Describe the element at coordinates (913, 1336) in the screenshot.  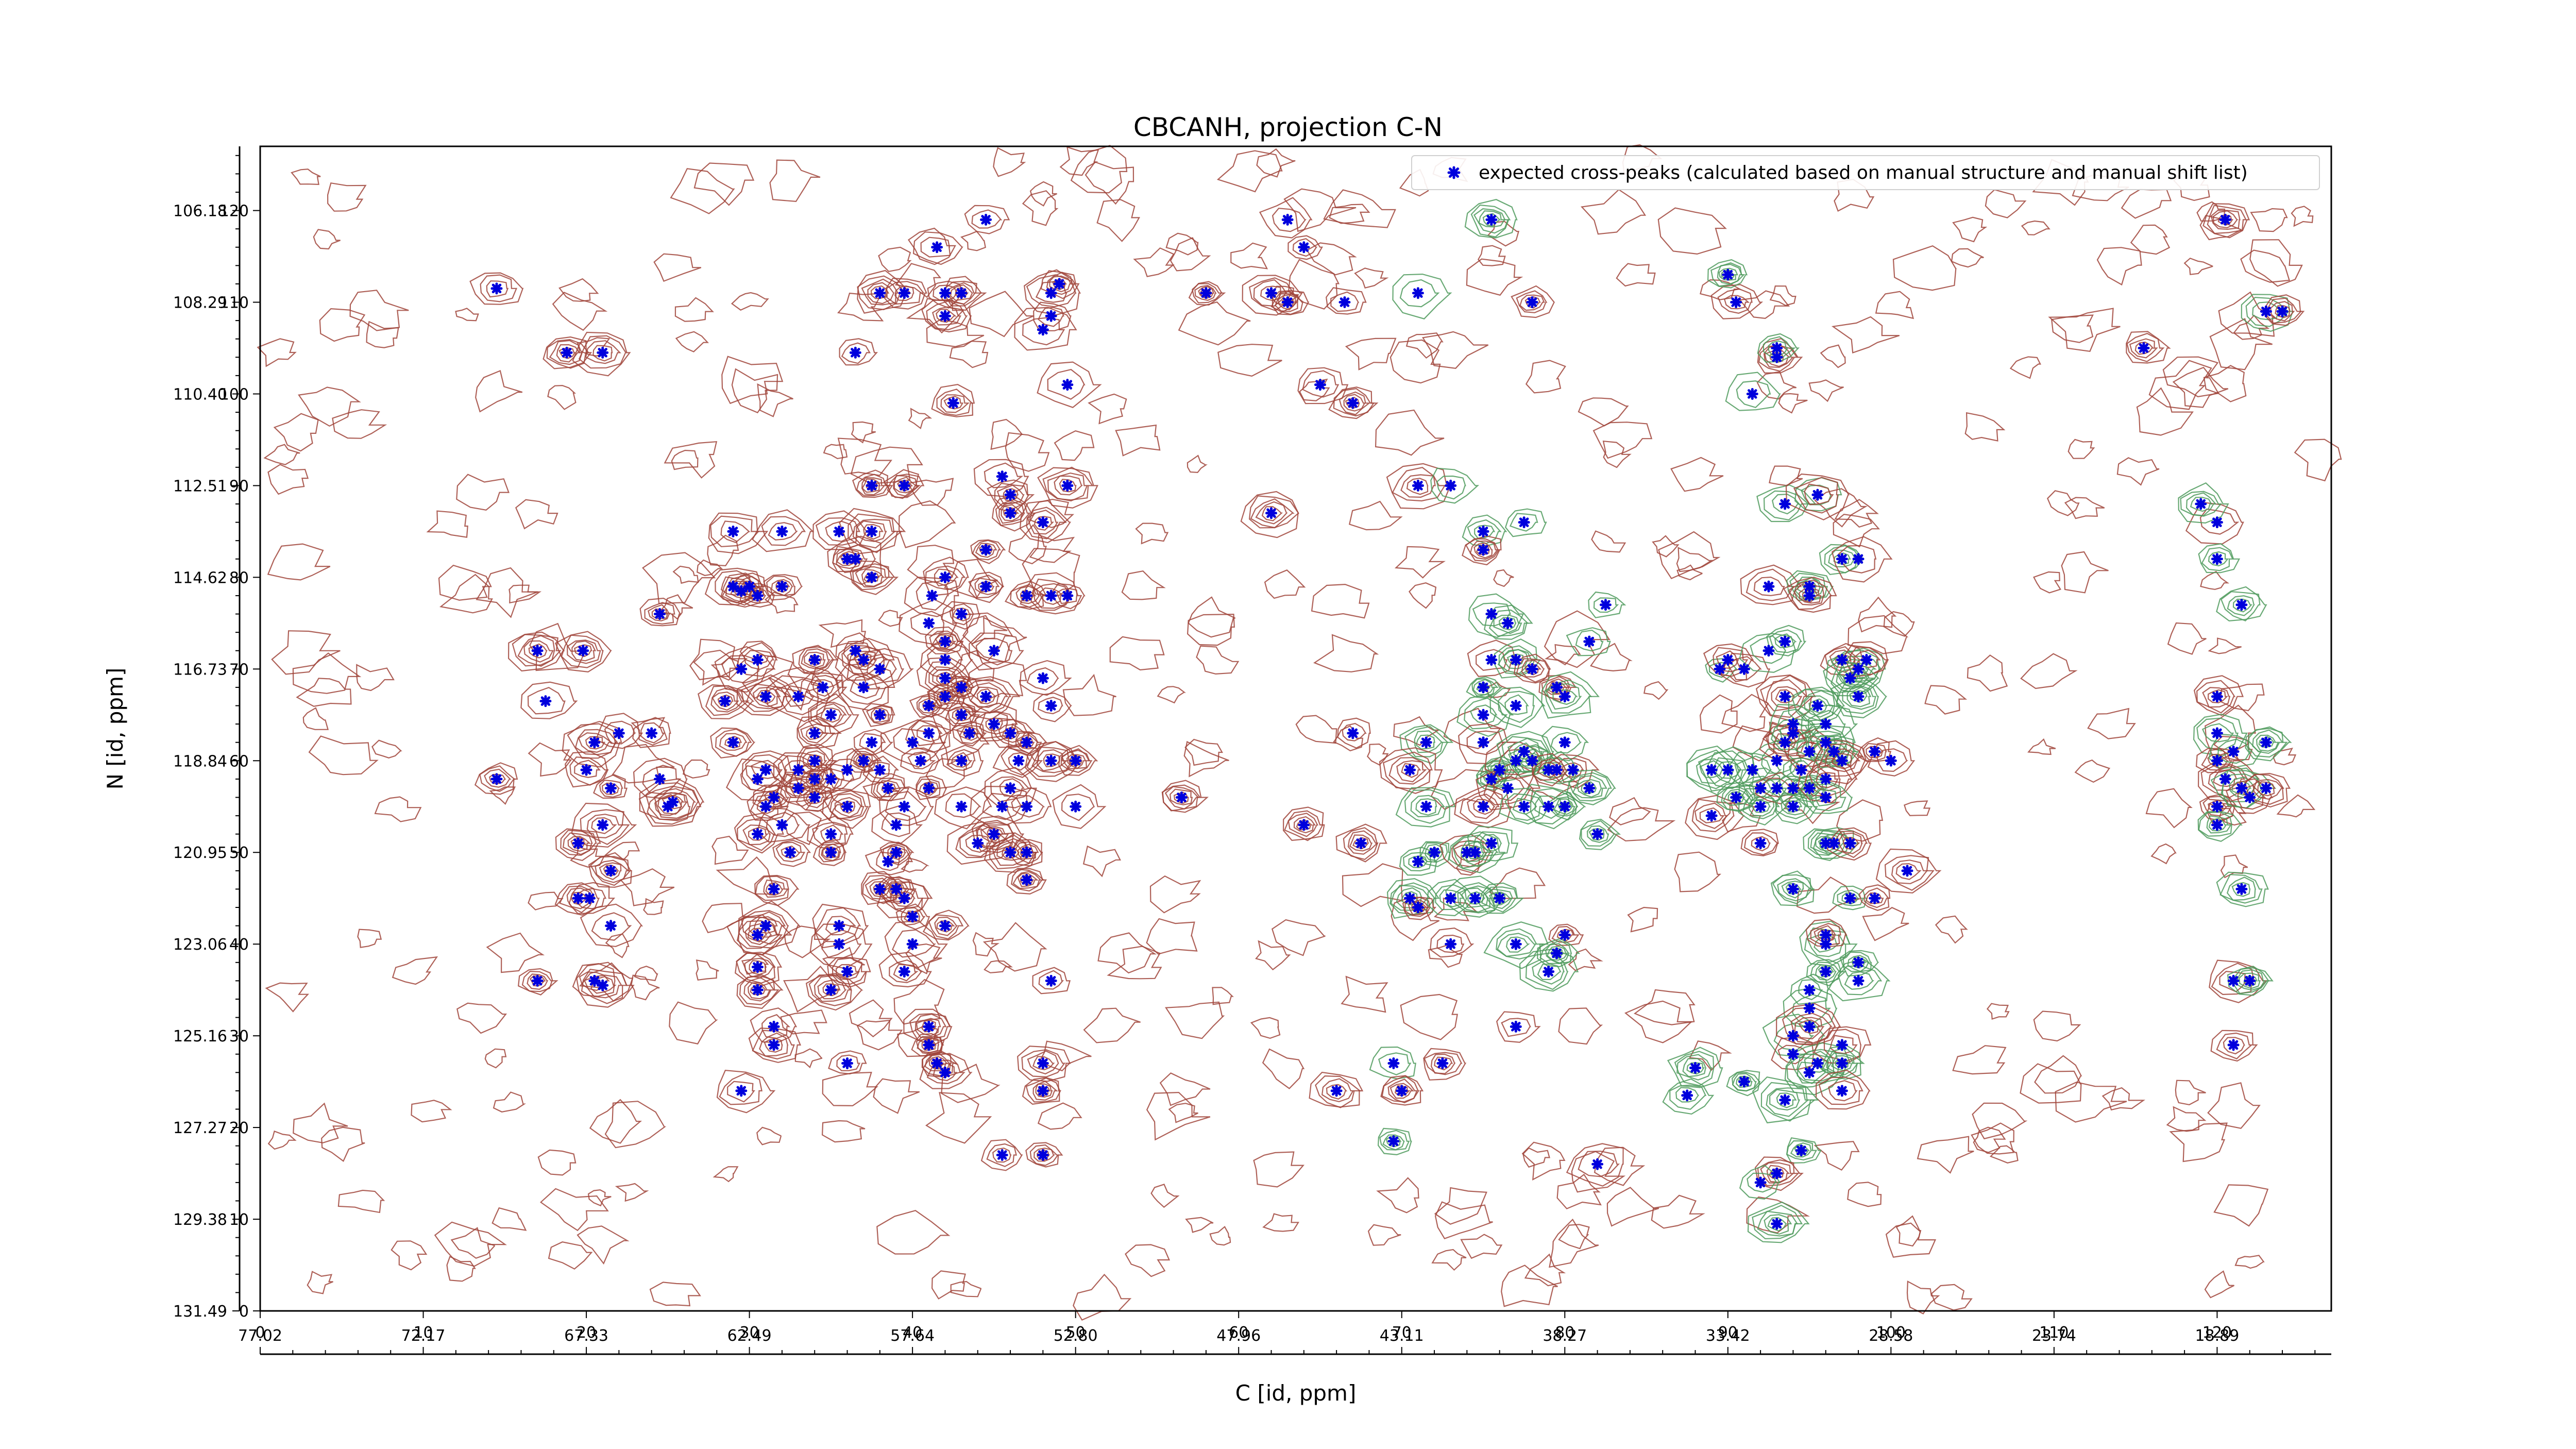
I see `x2-tick-label: 57.64` at that location.